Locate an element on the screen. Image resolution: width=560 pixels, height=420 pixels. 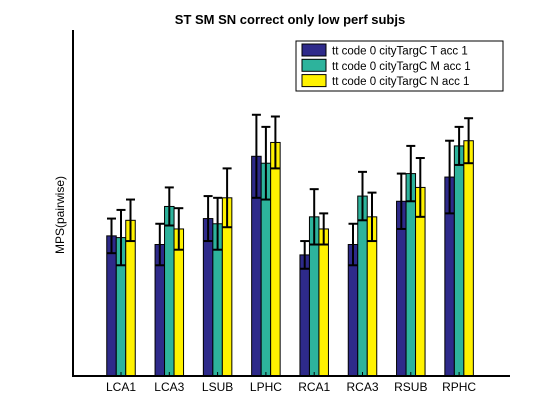
legend-label-series-3: tt code 0 cityTargC N acc 1 is located at coordinates (400, 82).